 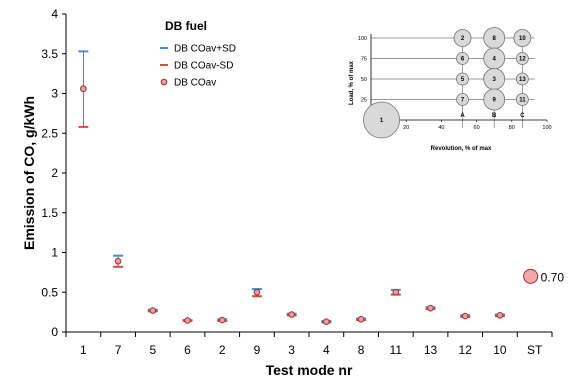 I want to click on inset-x-tick-label: 20, so click(x=406, y=128).